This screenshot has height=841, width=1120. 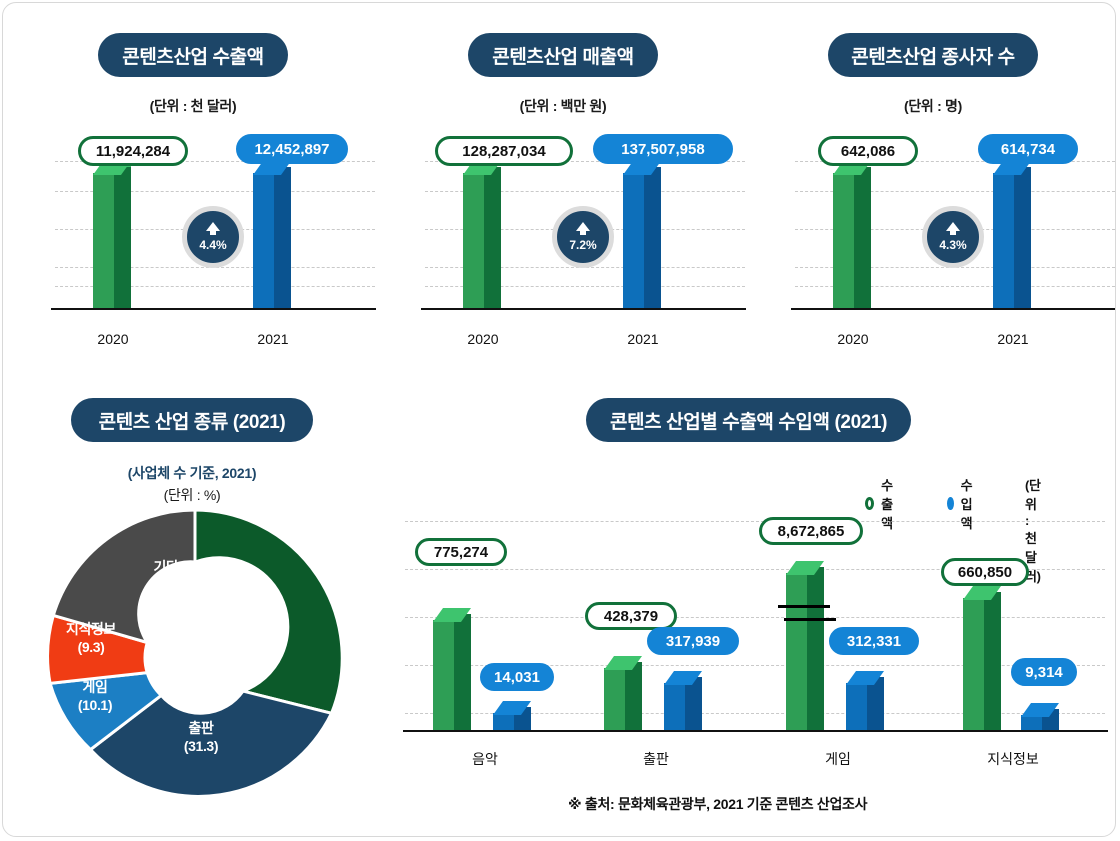 I want to click on bar-import-music, so click(x=517, y=715).